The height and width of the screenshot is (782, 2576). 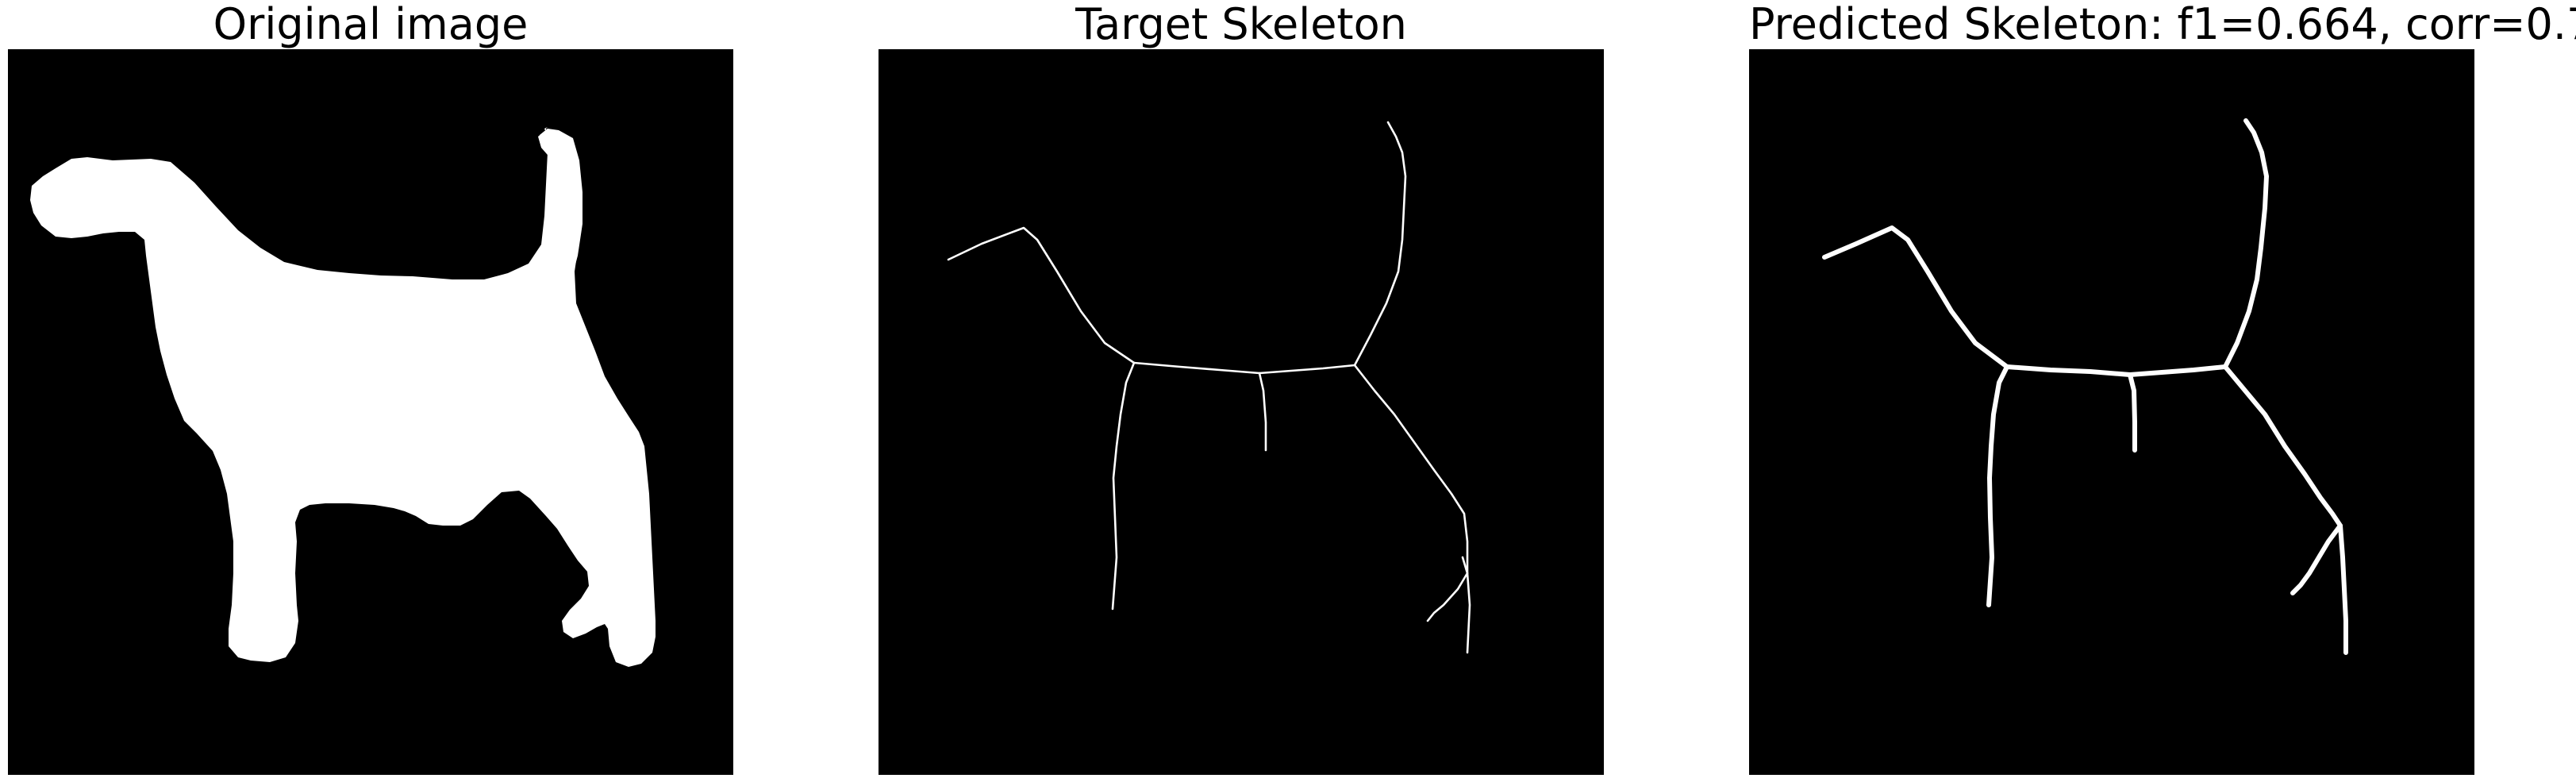 I want to click on target-skeleton-title: Target Skeleton, so click(x=1241, y=24).